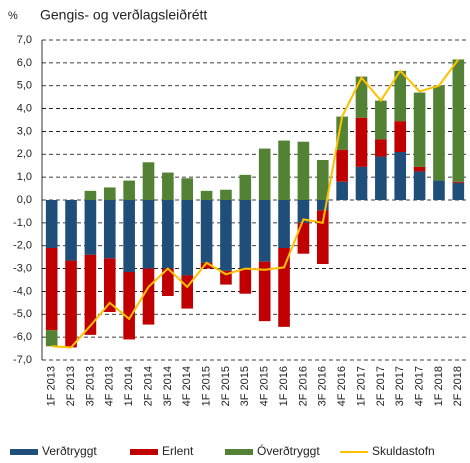 Image resolution: width=470 pixels, height=463 pixels. What do you see at coordinates (148, 386) in the screenshot?
I see `x-tick-label: 2F 2014` at bounding box center [148, 386].